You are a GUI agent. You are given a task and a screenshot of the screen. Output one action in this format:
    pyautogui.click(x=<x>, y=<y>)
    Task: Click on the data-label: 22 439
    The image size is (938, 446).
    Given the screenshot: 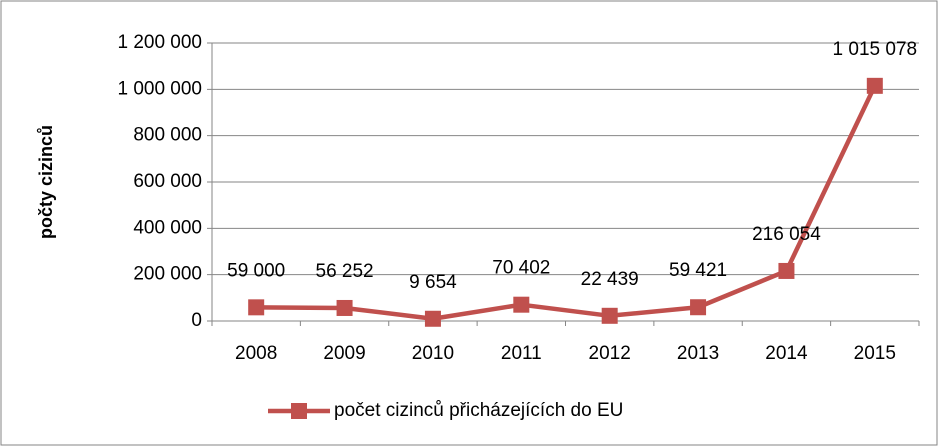 What is the action you would take?
    pyautogui.click(x=610, y=279)
    